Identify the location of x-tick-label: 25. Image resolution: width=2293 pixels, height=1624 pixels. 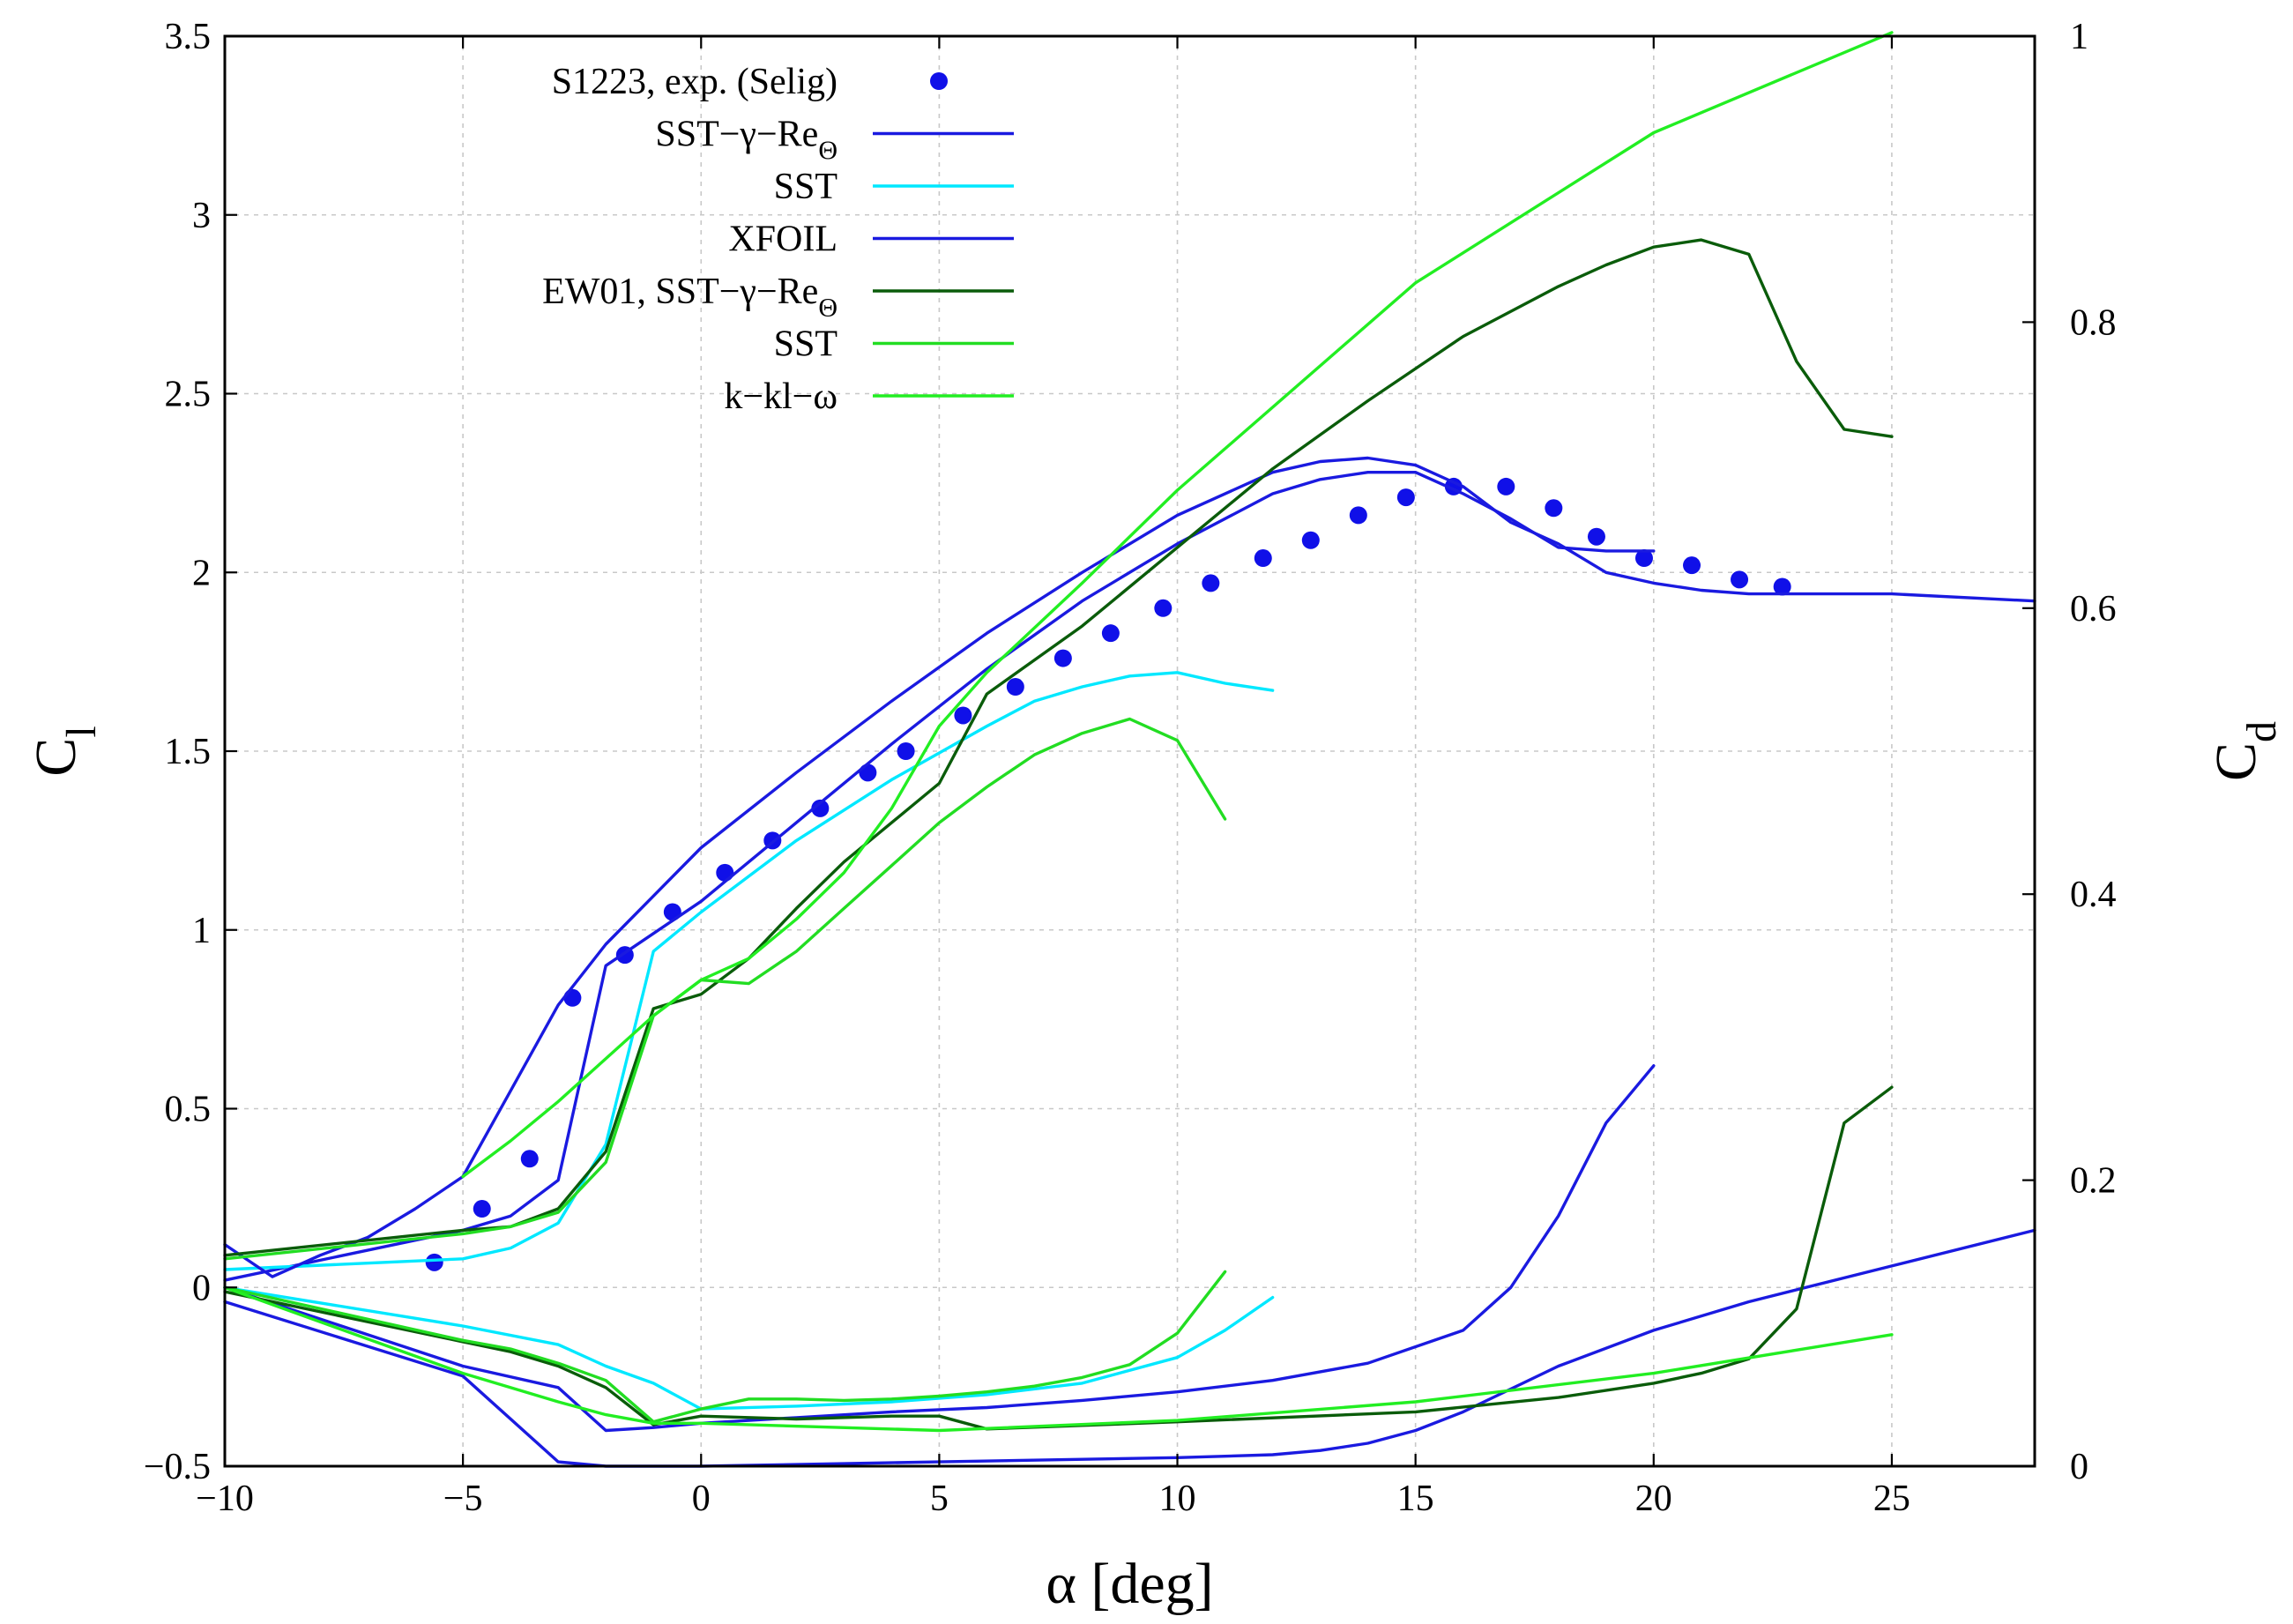
(1892, 1499).